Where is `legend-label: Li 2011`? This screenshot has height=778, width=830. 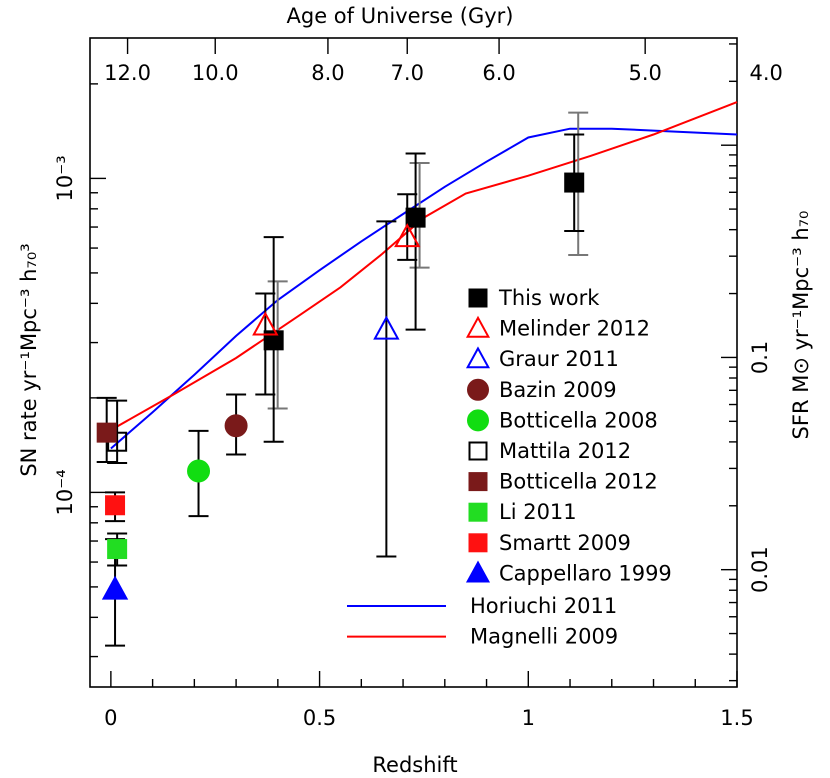
legend-label: Li 2011 is located at coordinates (538, 512).